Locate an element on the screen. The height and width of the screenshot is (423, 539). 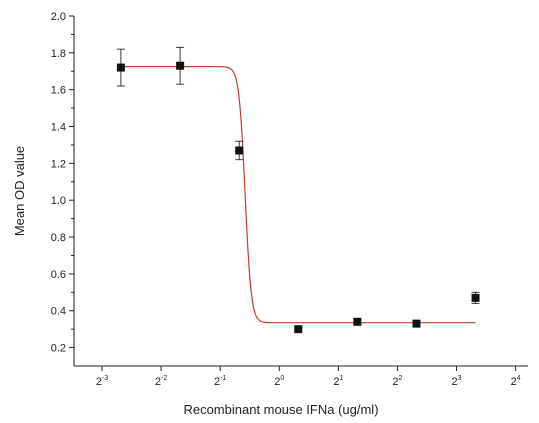
x-tick-exponent: 3 is located at coordinates (460, 378).